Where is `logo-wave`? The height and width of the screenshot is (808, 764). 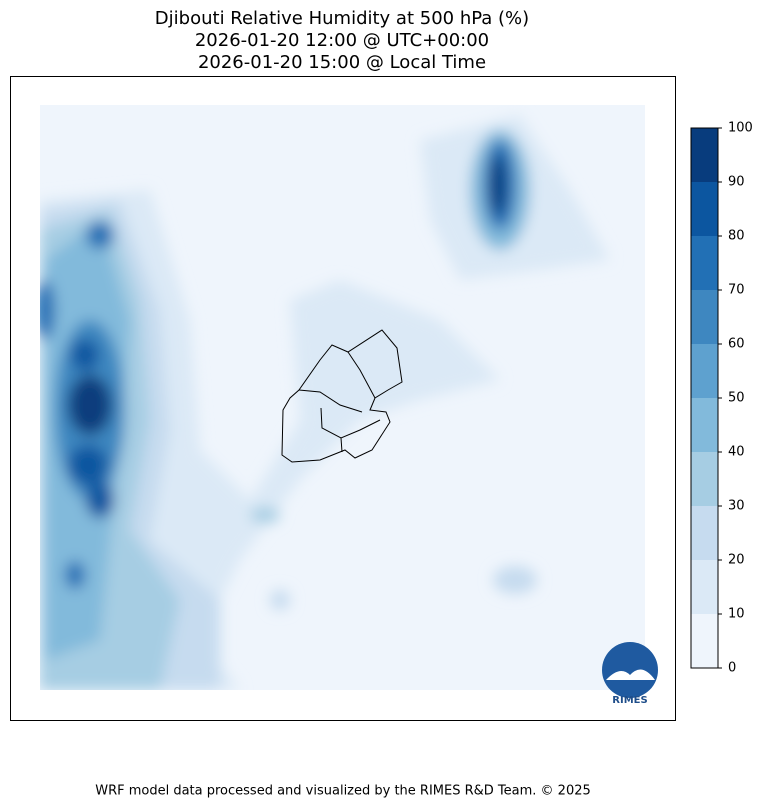 logo-wave is located at coordinates (630, 674).